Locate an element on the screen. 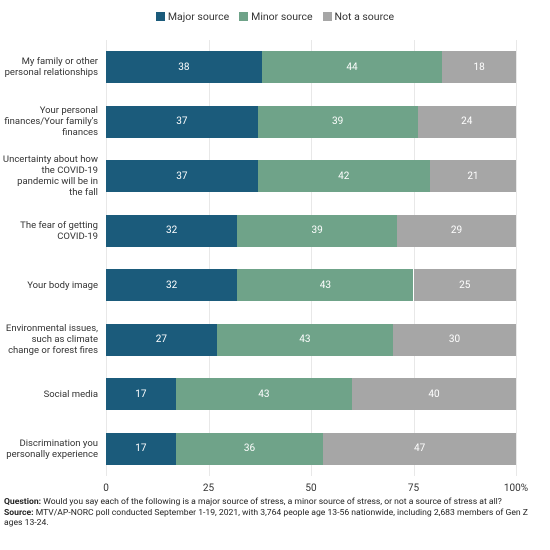 Image resolution: width=550 pixels, height=550 pixels. bar: 27 is located at coordinates (161, 339).